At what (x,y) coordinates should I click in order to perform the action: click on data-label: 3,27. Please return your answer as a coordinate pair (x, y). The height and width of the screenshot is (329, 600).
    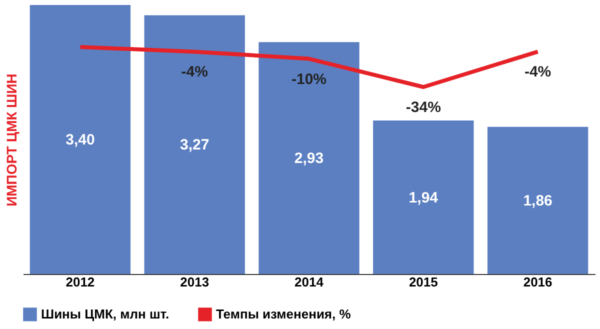
    Looking at the image, I should click on (195, 145).